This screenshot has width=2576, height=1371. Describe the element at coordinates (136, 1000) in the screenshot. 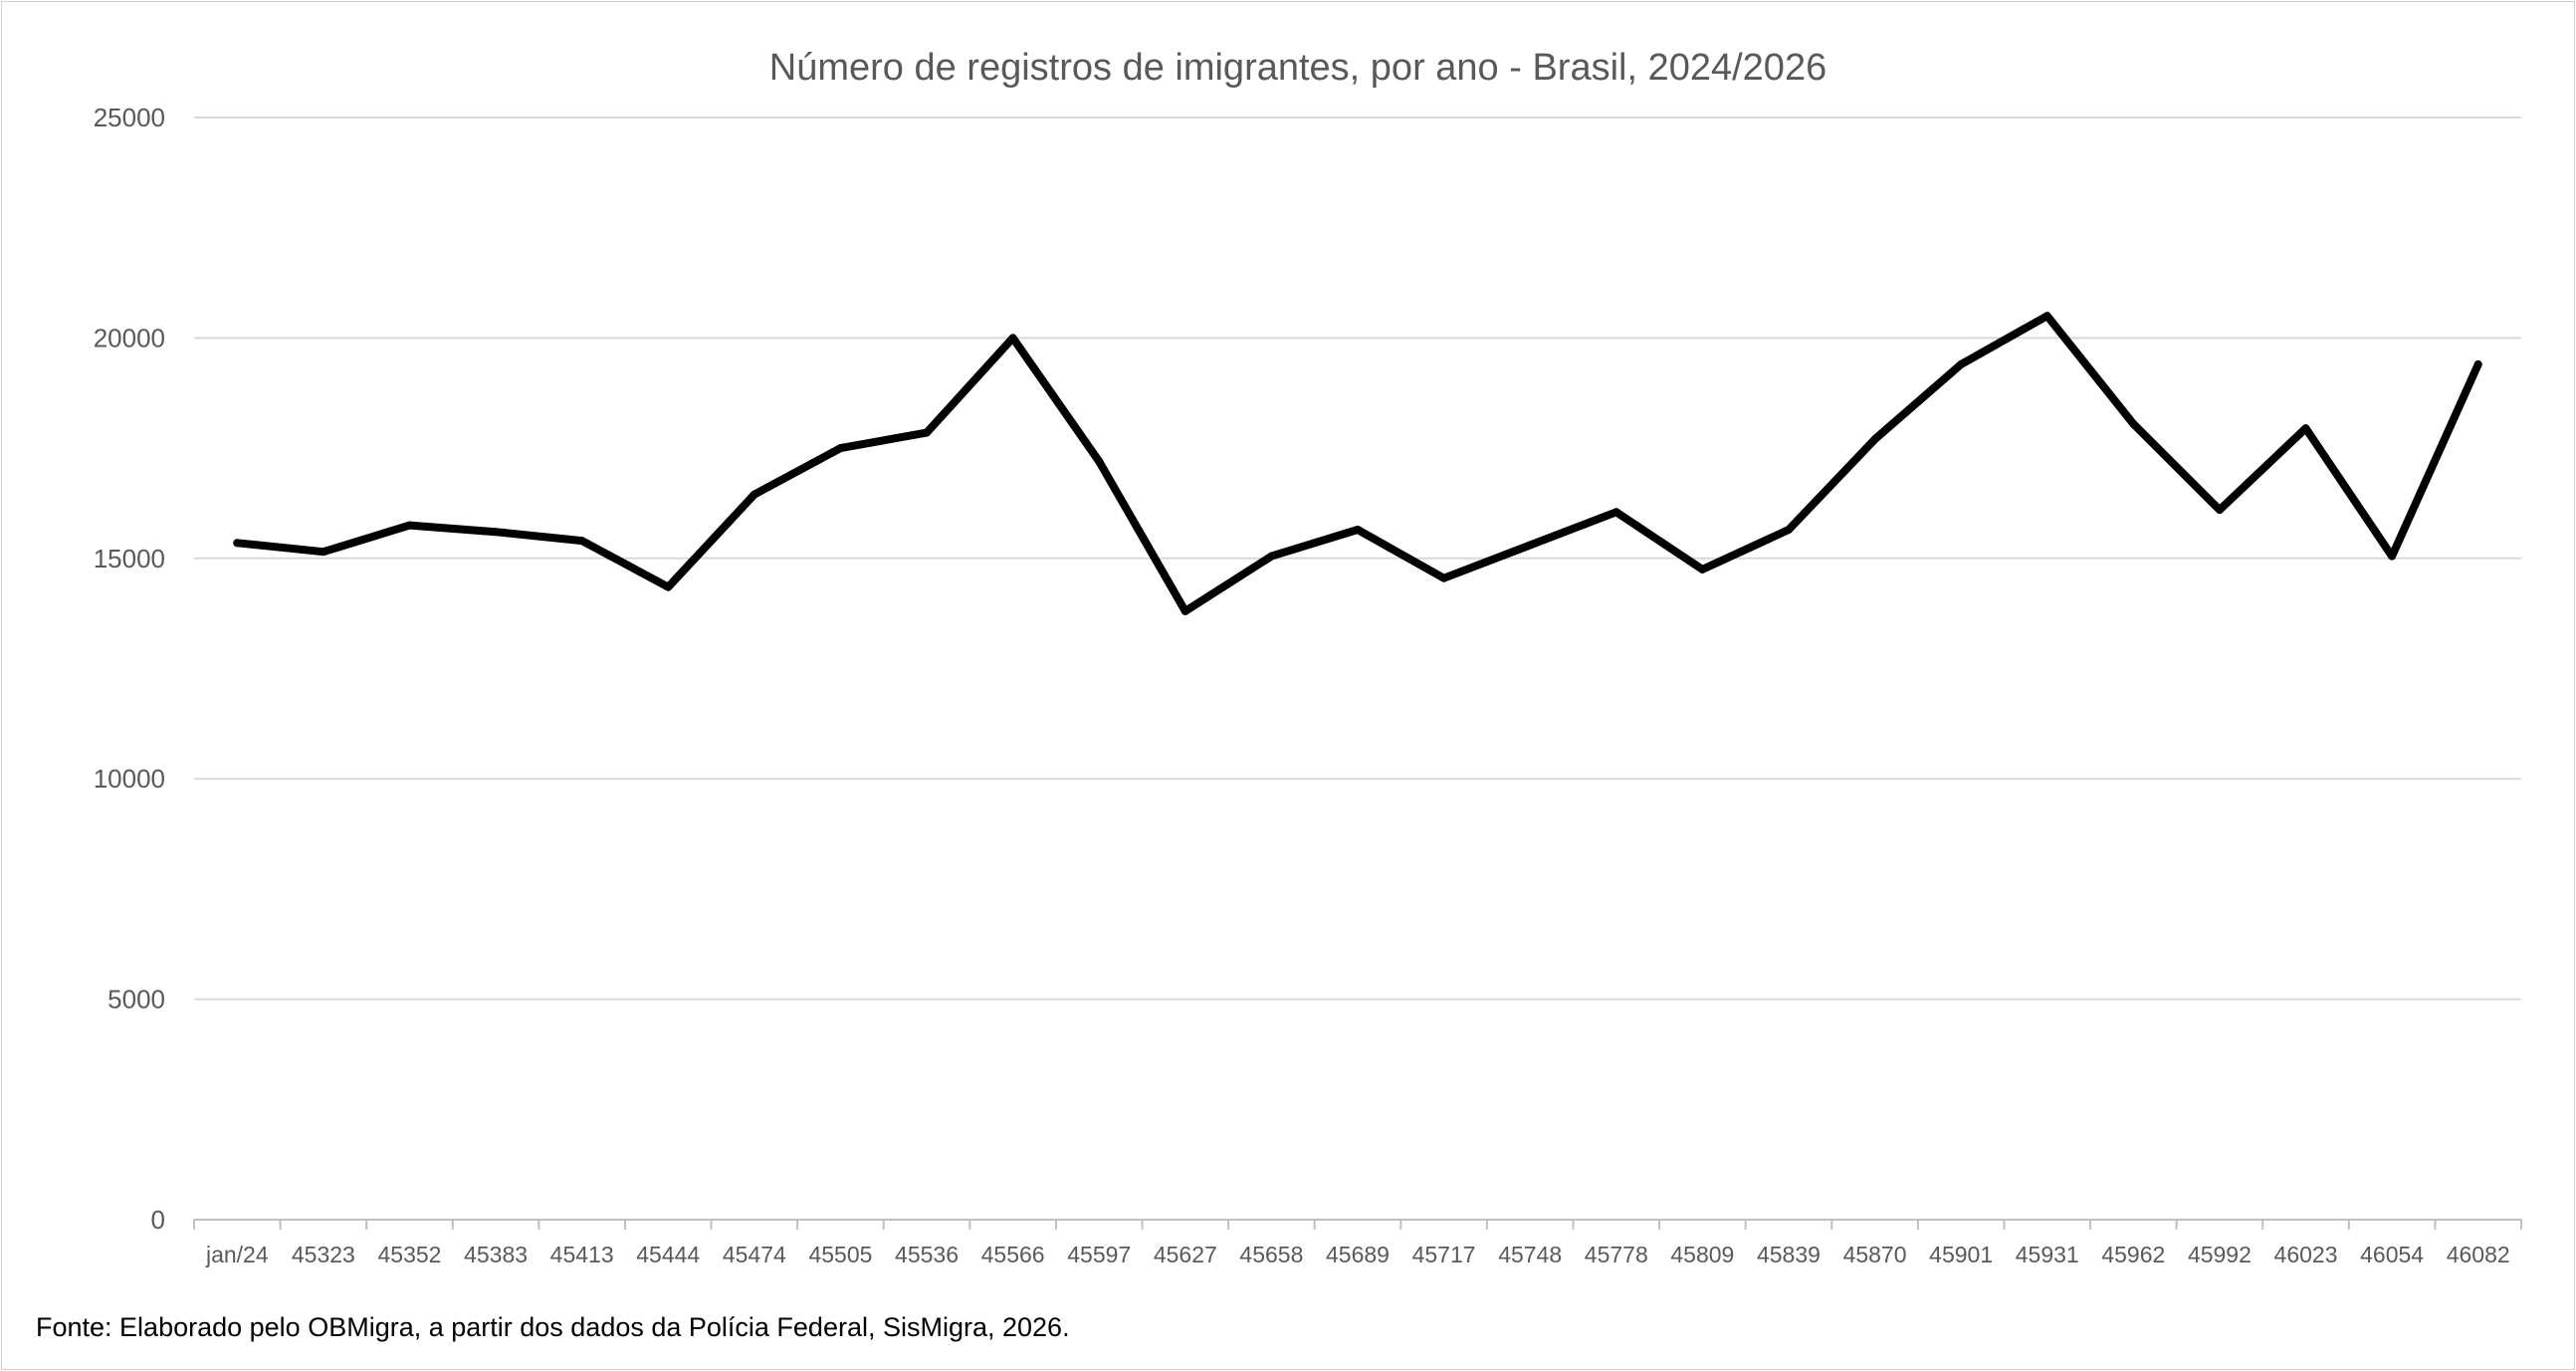

I see `y-tick-label: 5000` at that location.